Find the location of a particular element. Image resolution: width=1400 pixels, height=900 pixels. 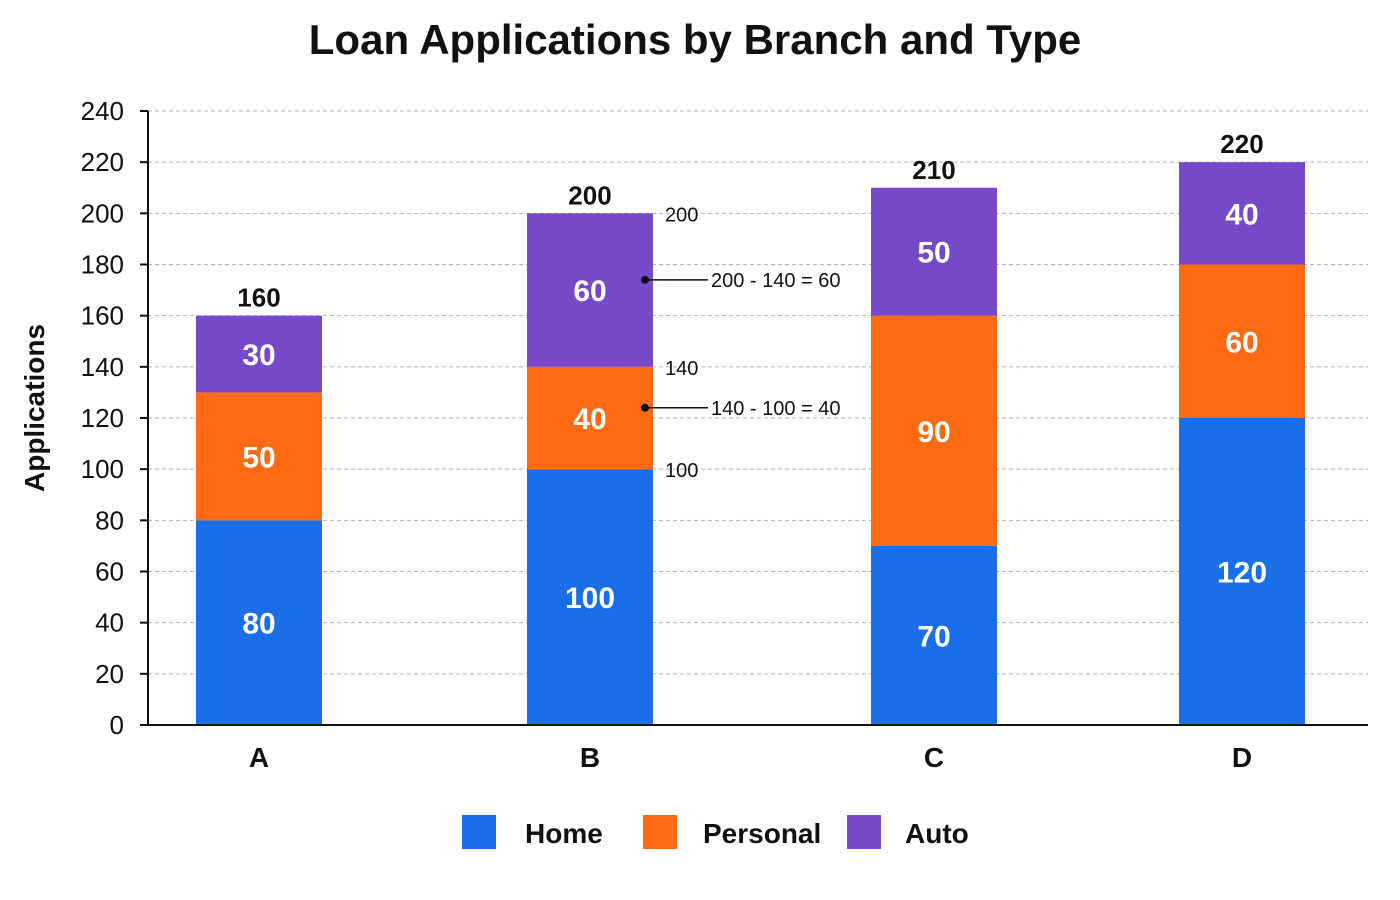

segment-value-label: 80 is located at coordinates (258, 624).